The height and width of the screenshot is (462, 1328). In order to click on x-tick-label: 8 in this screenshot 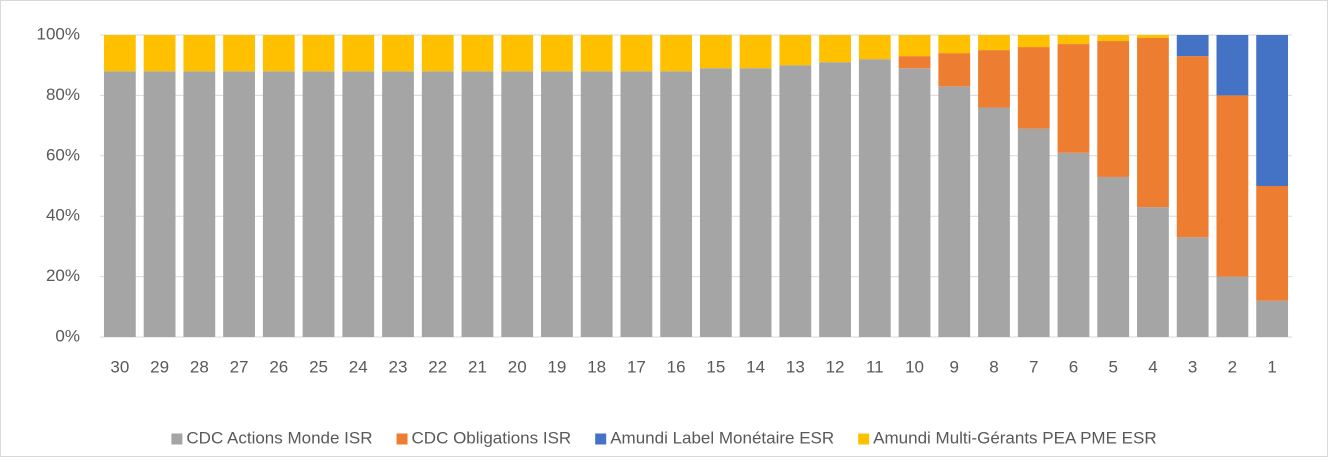, I will do `click(993, 366)`.